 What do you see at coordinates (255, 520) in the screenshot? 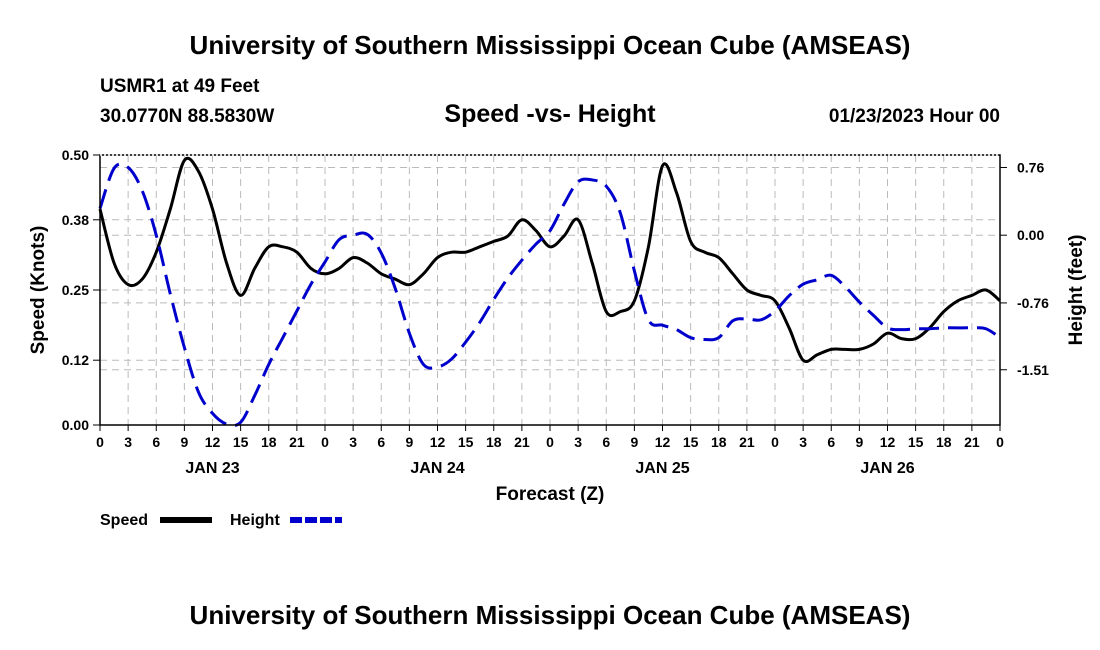
I see `legend-height-label: Height` at bounding box center [255, 520].